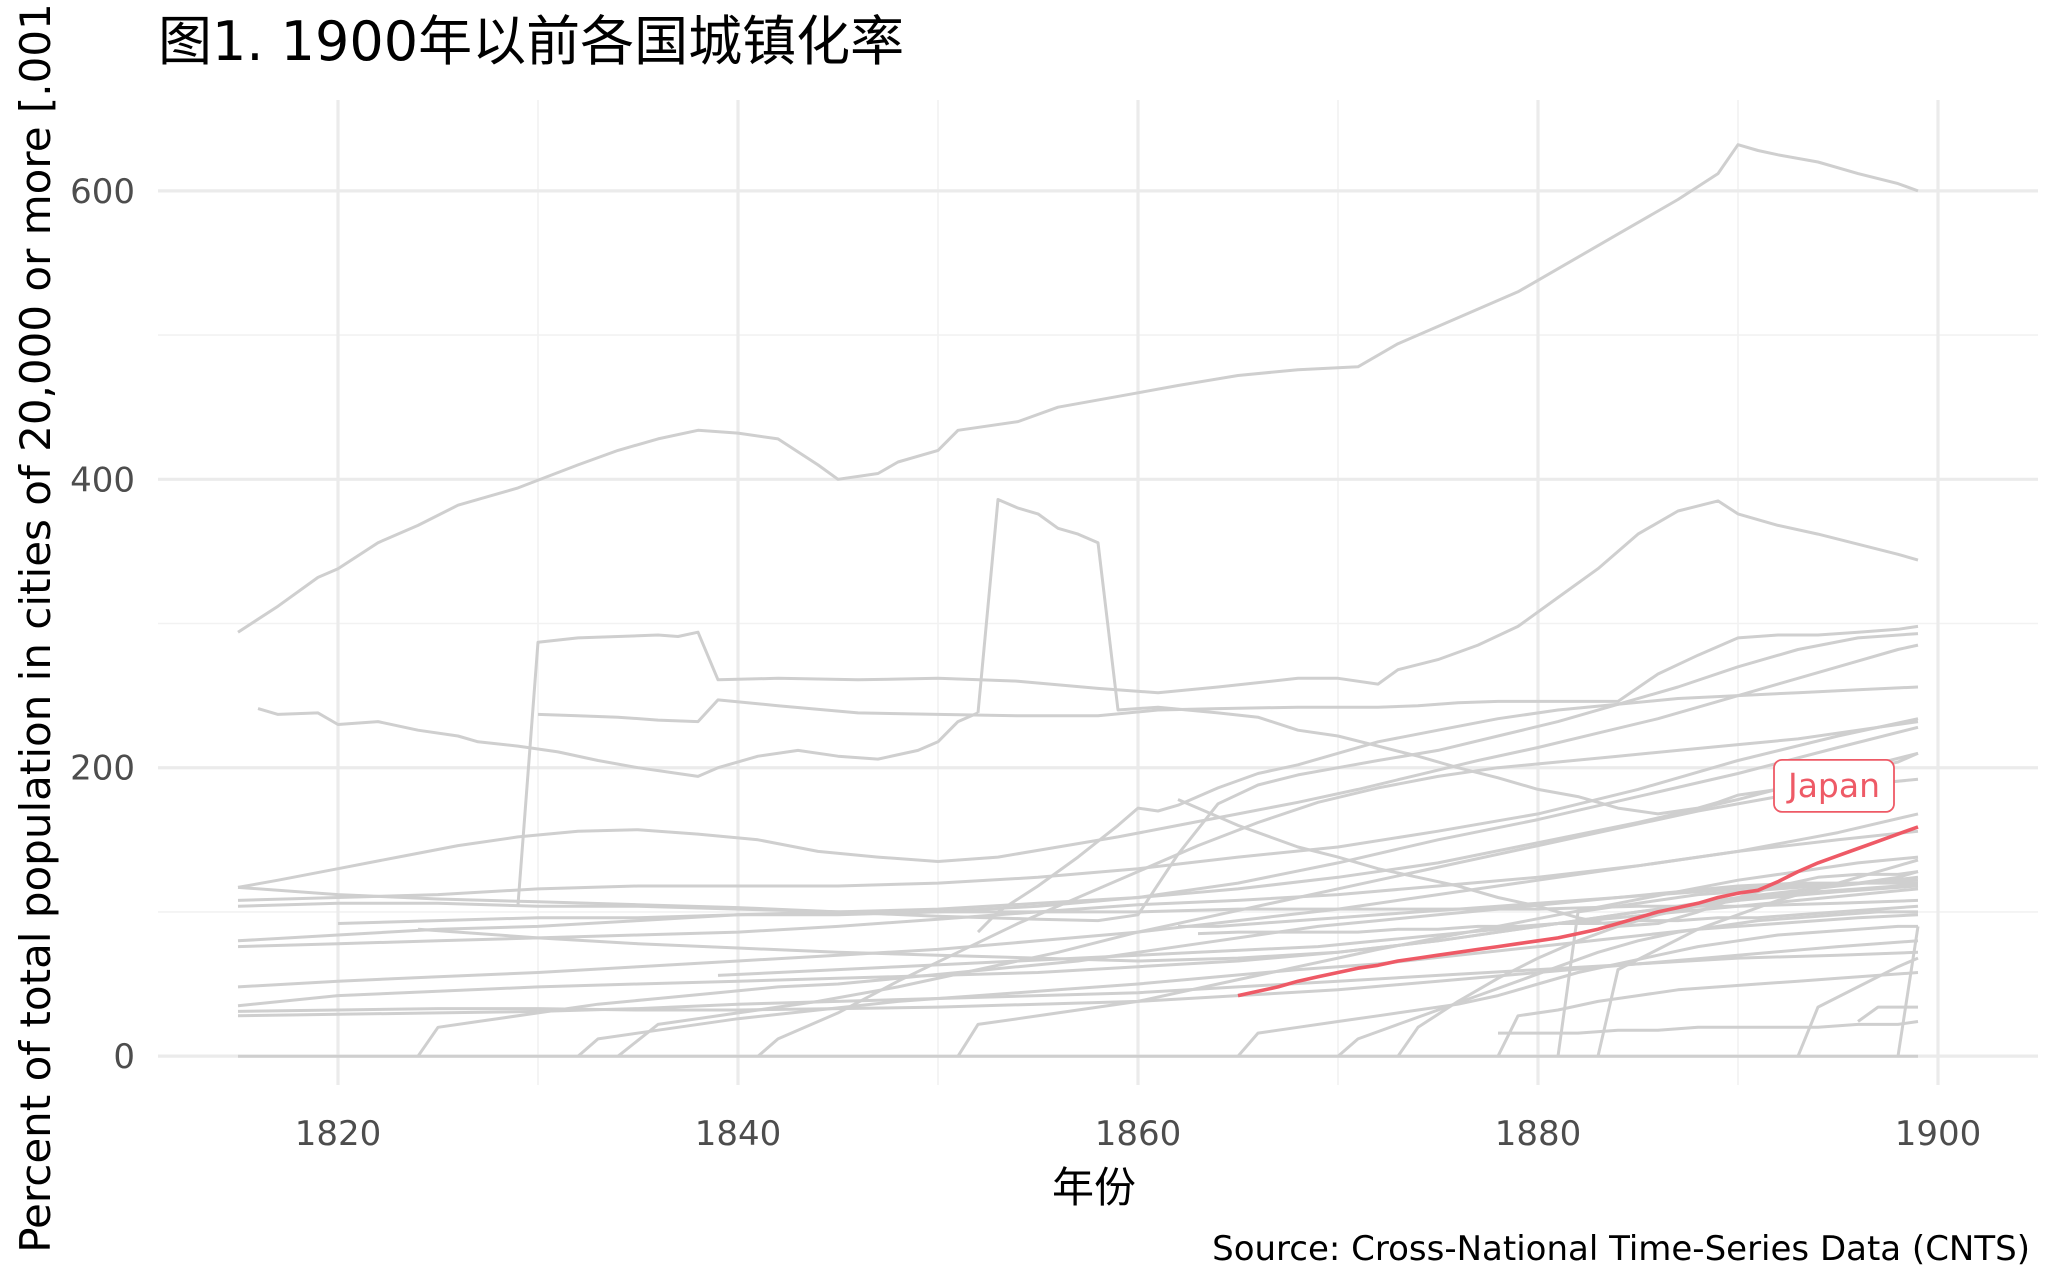  I want to click on chart-title: 图1. 1900年以前各国城镇化率, so click(531, 41).